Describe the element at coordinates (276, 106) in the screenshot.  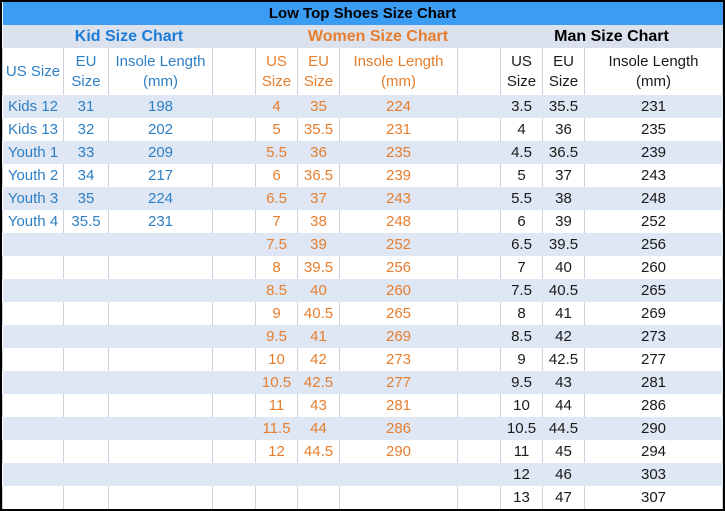
I see `women-cell: 4` at that location.